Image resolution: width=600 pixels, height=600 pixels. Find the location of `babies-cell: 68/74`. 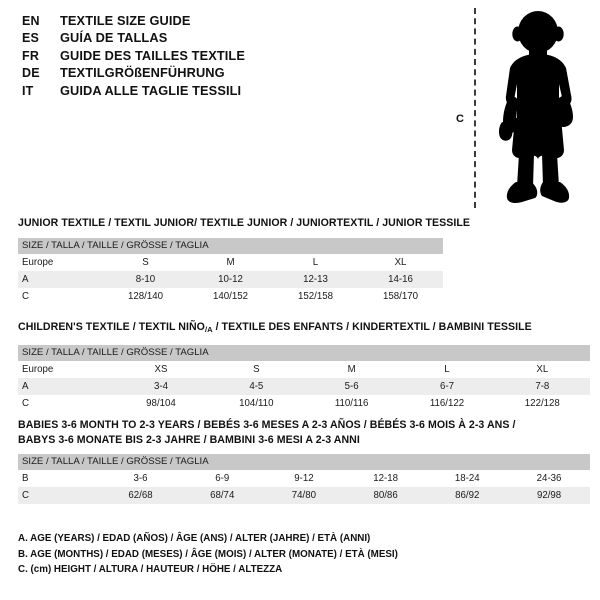

babies-cell: 68/74 is located at coordinates (222, 495).